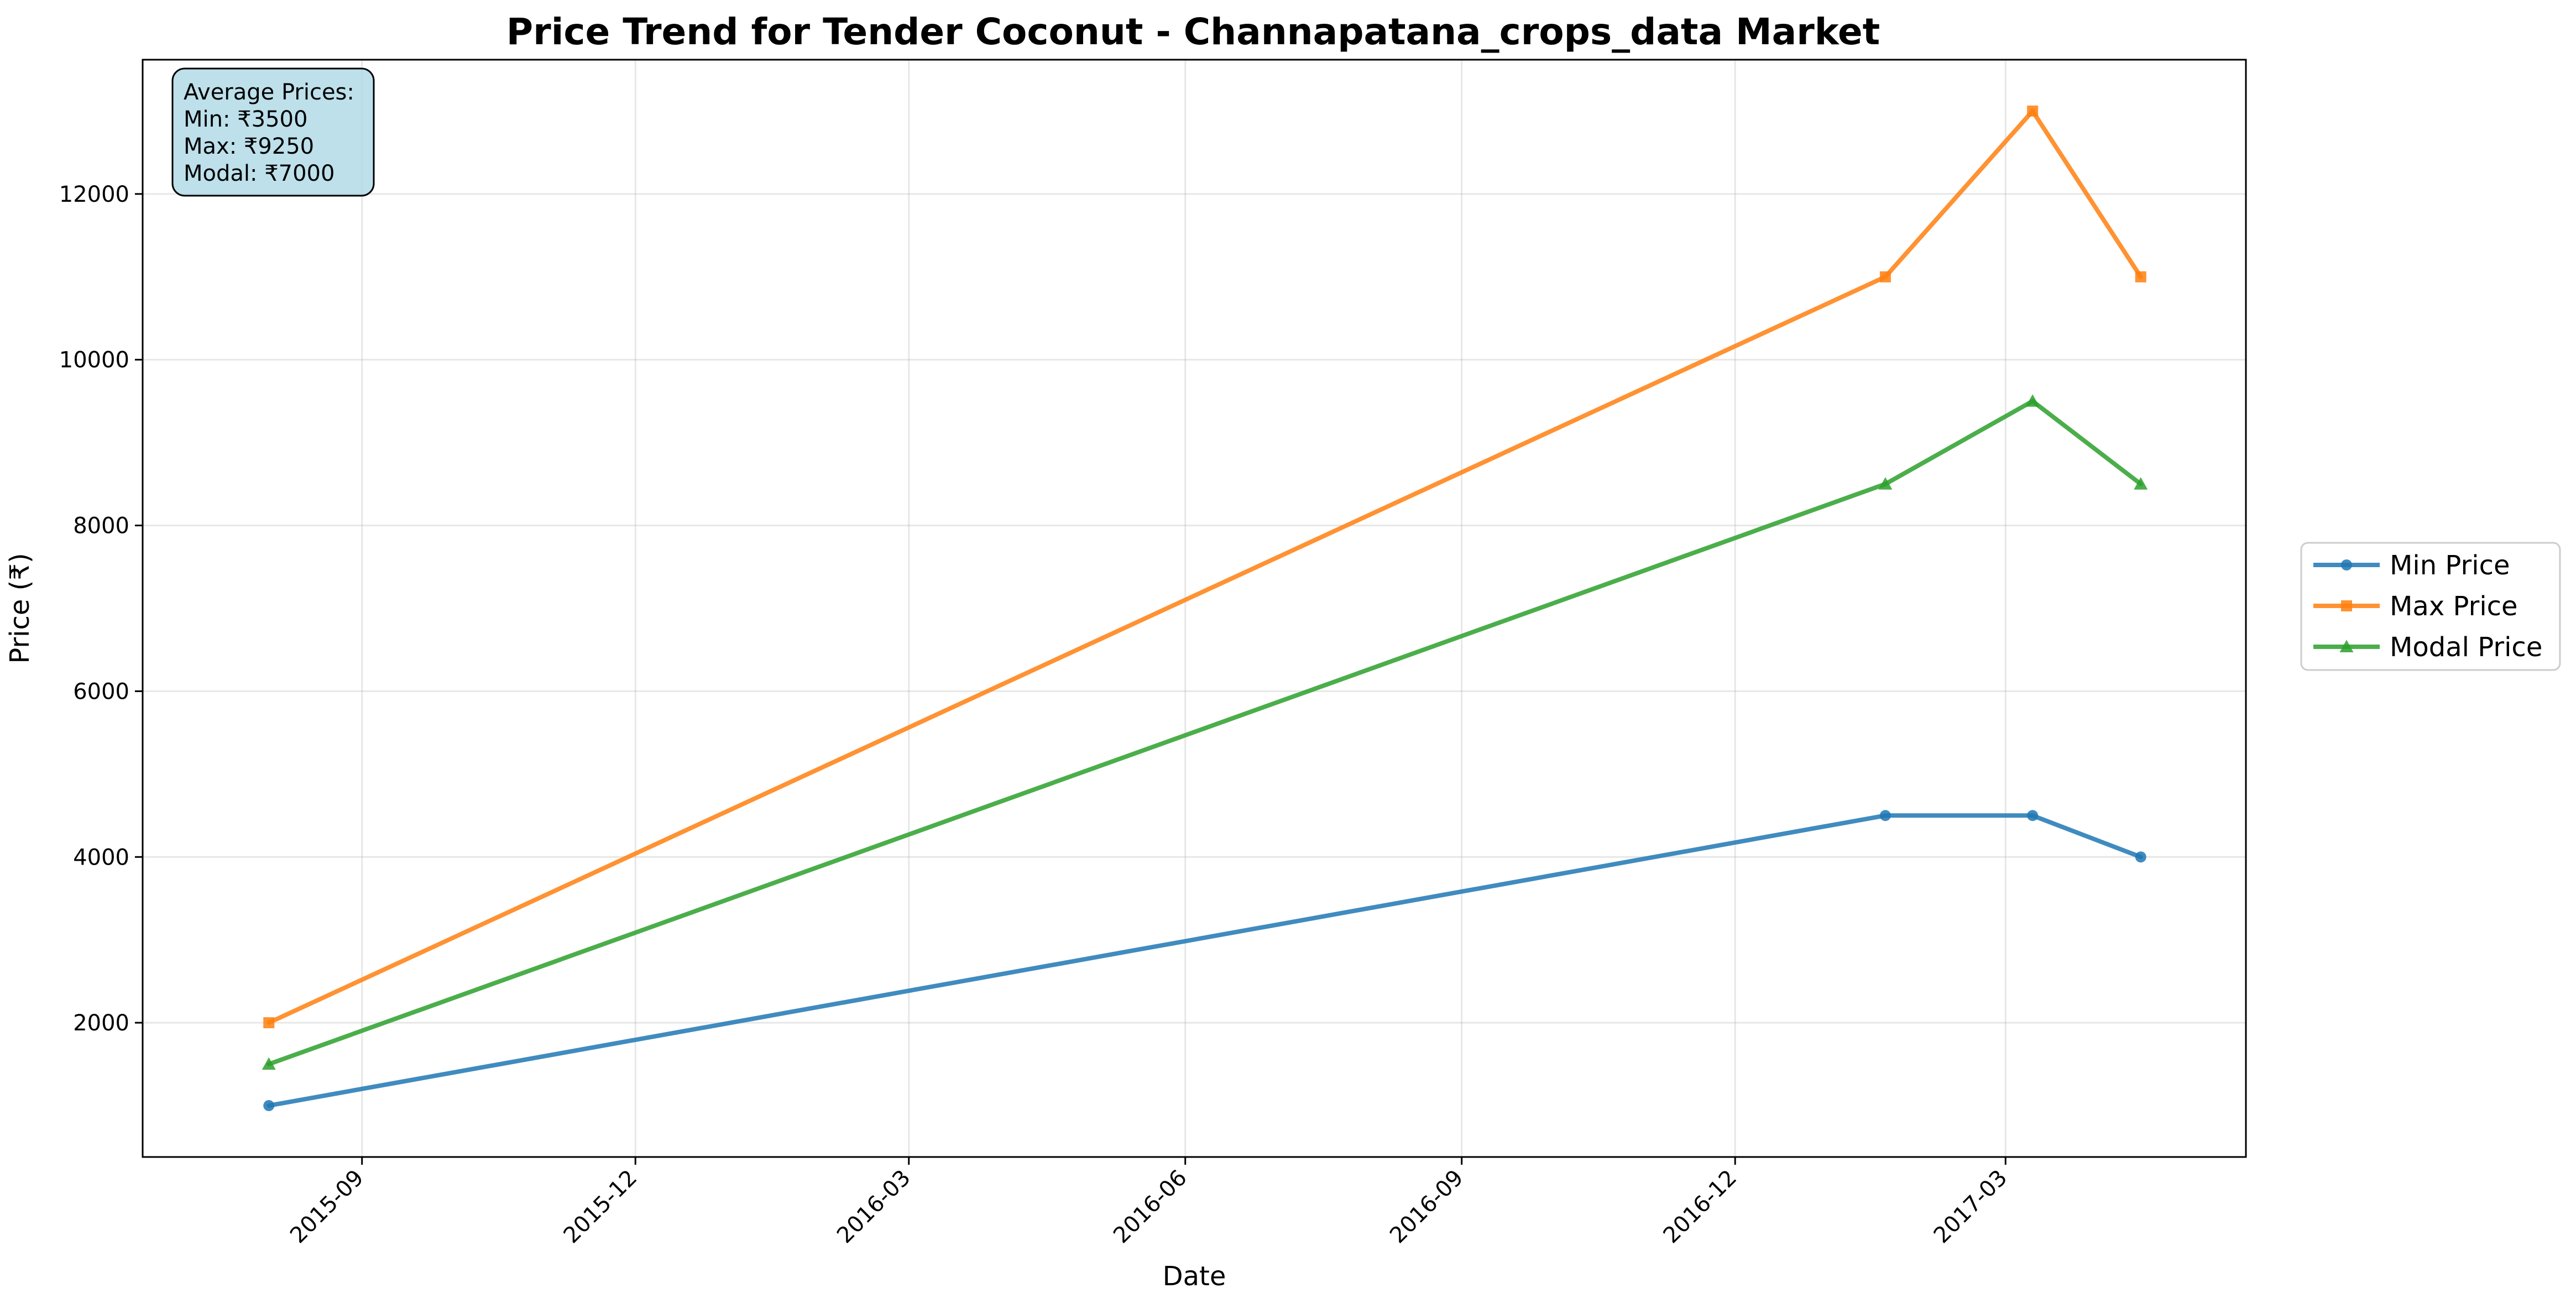 This screenshot has height=1309, width=2576. What do you see at coordinates (1971, 1207) in the screenshot?
I see `x-tick-label: 2017-03` at bounding box center [1971, 1207].